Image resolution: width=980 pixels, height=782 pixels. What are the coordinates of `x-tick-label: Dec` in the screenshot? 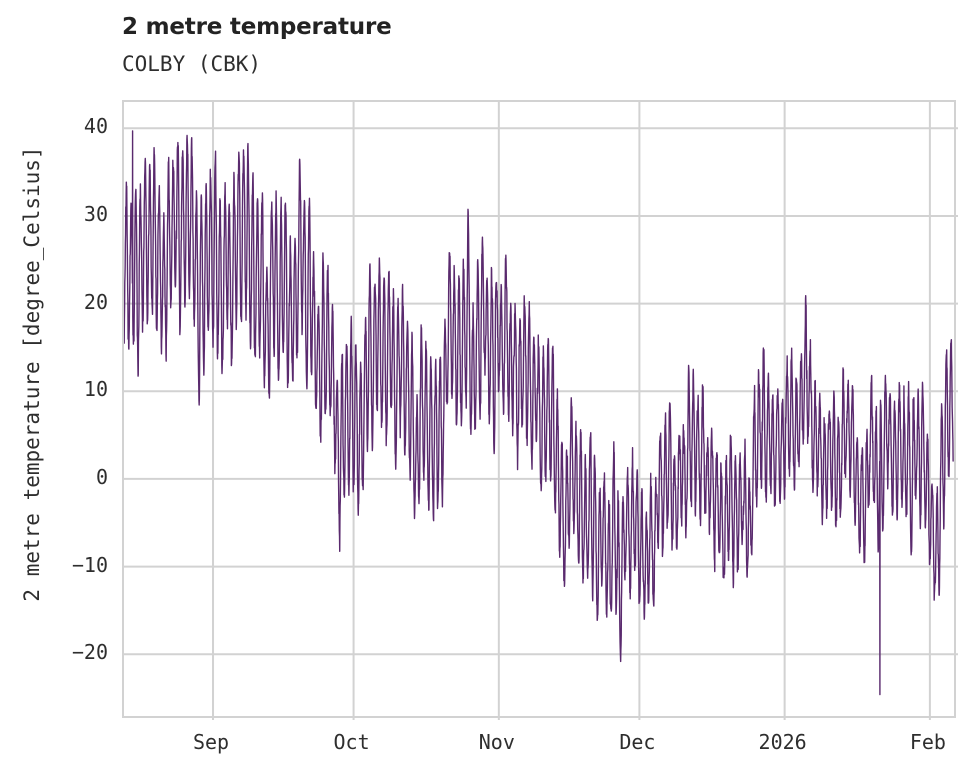 It's located at (637, 742).